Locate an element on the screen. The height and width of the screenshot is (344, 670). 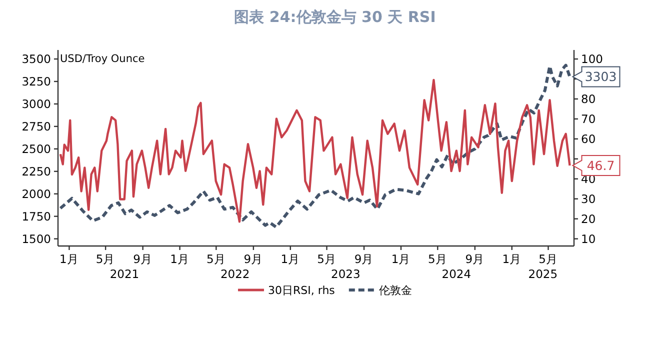
y2-tick-label: 20 is located at coordinates (588, 219).